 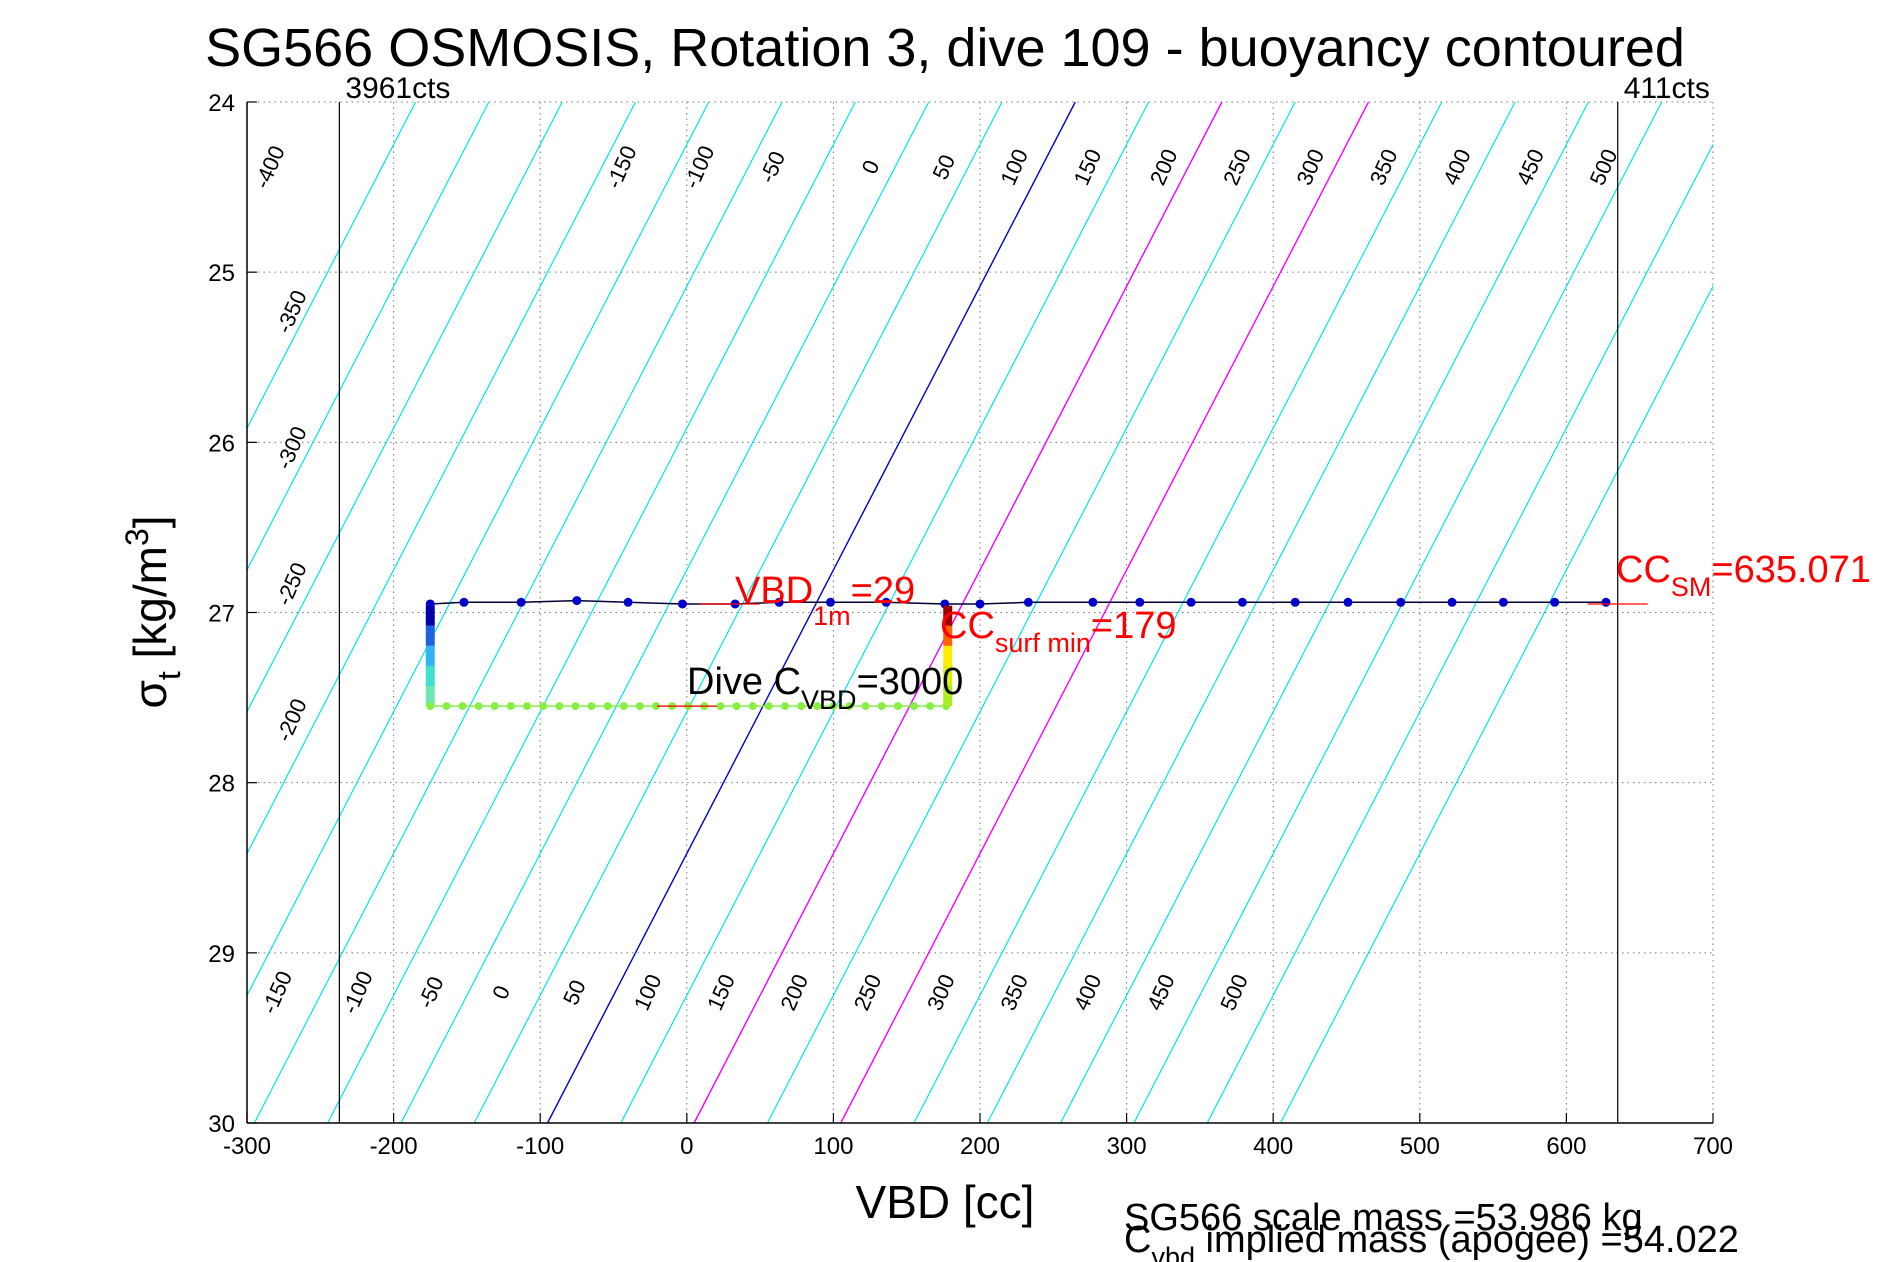 What do you see at coordinates (169, 675) in the screenshot?
I see `y-axis-label-sub: t` at bounding box center [169, 675].